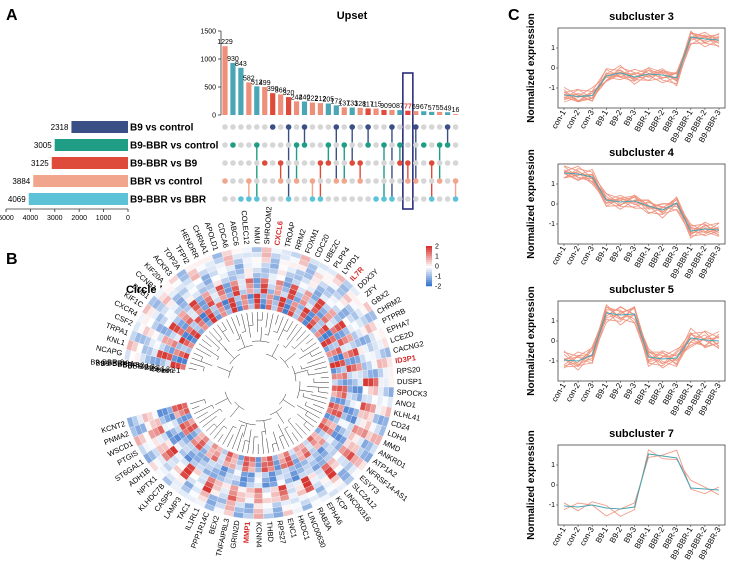 Image resolution: width=746 pixels, height=564 pixels. I want to click on upset-bar-label: 77, so click(408, 107).